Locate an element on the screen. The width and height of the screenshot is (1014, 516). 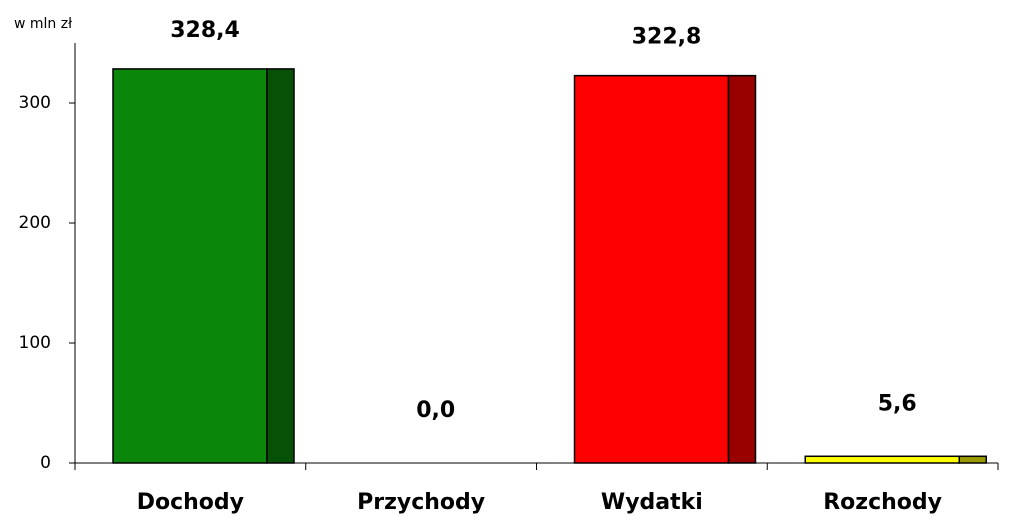
value-label: 322,8 is located at coordinates (667, 37).